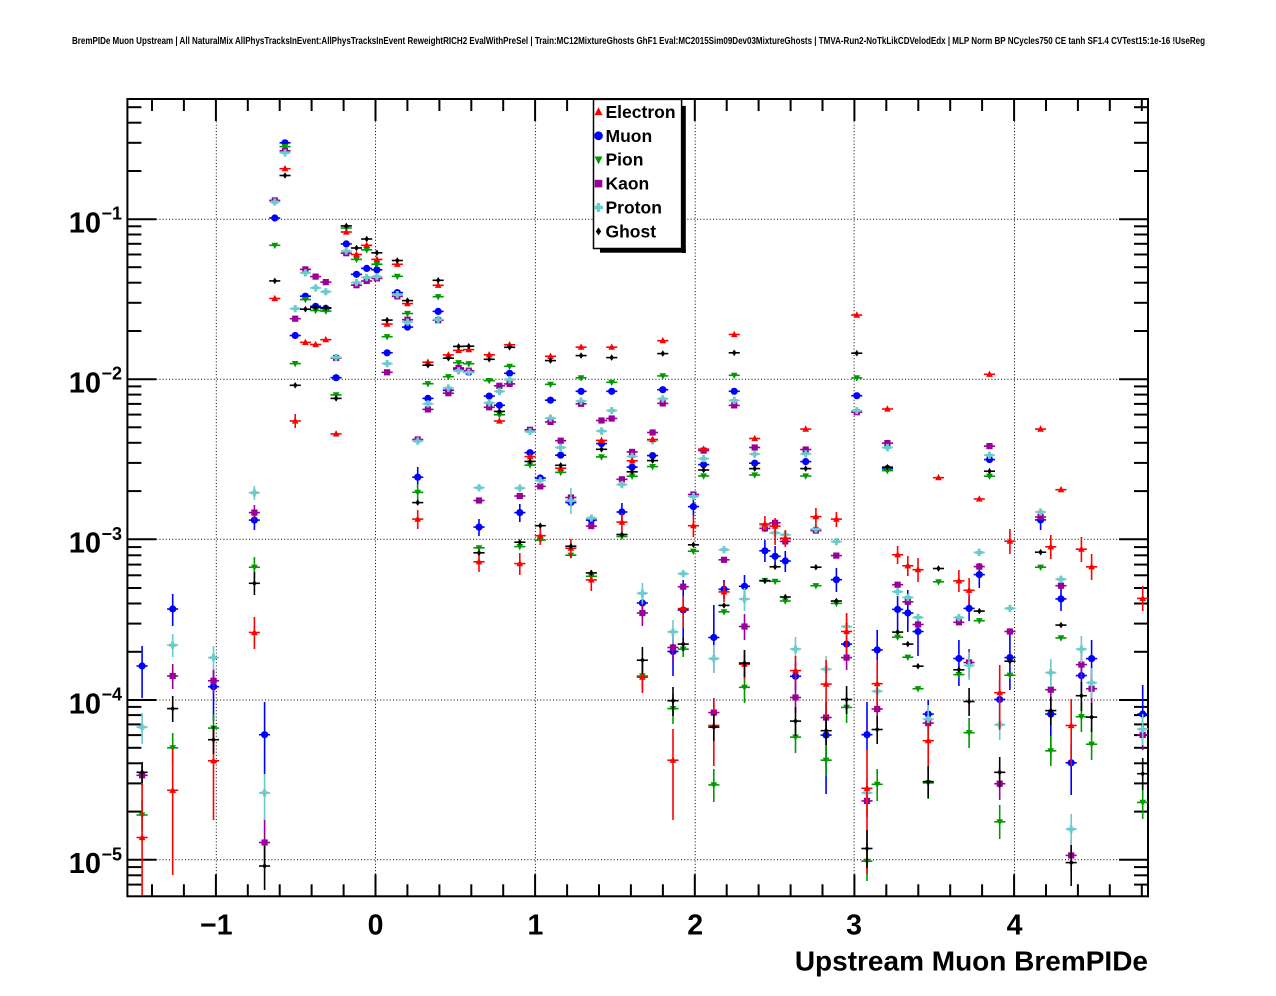 This screenshot has width=1276, height=996. Describe the element at coordinates (112, 534) in the screenshot. I see `svg-text: −3` at that location.